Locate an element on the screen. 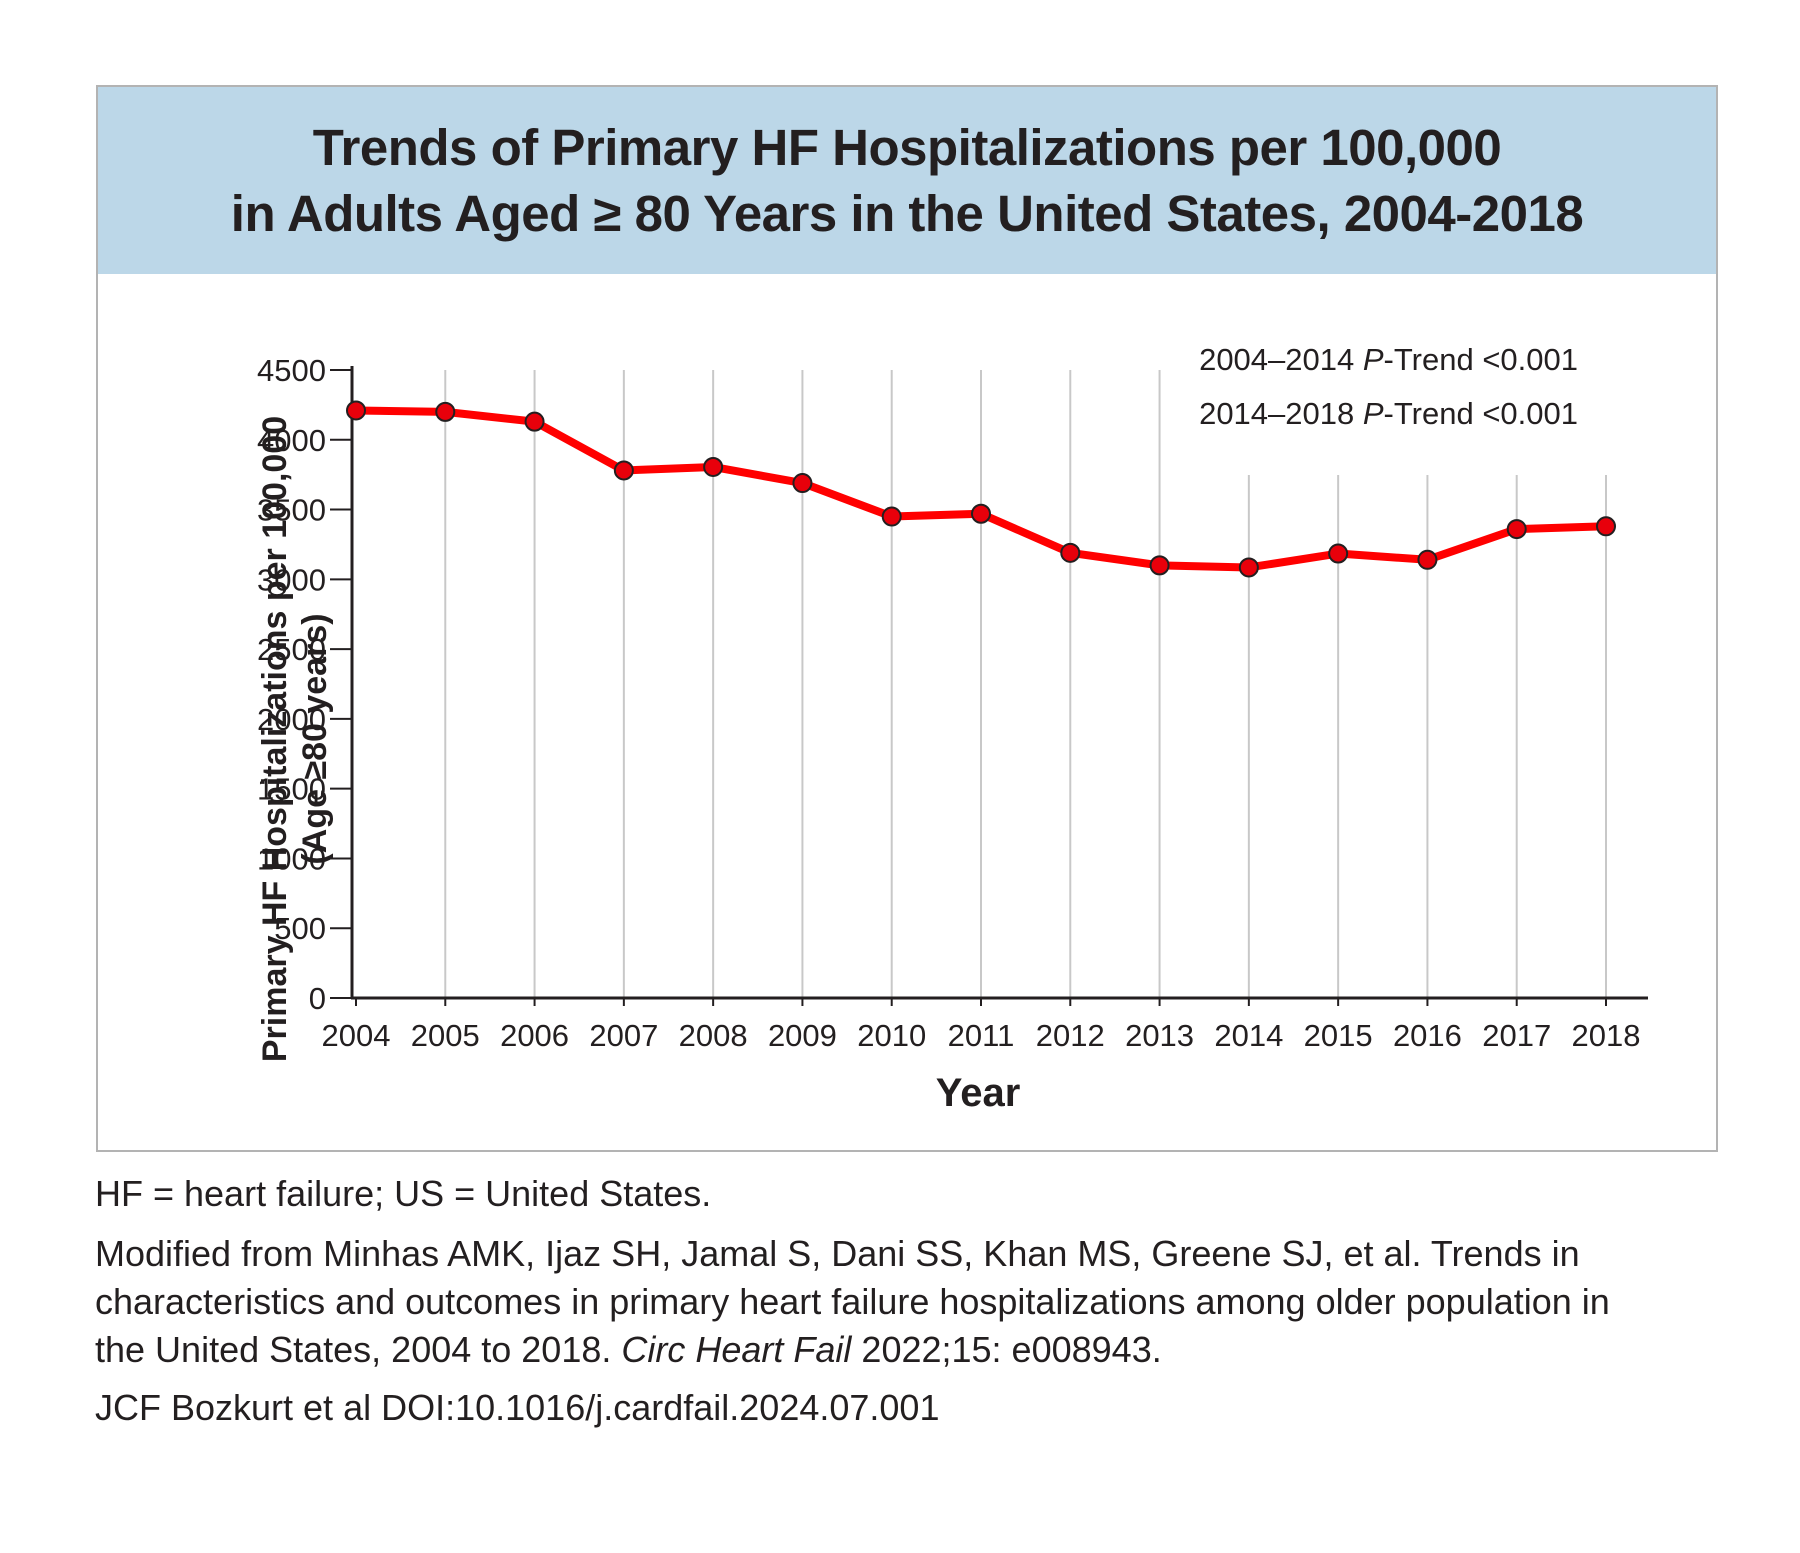 This screenshot has height=1553, width=1800. data-point-2013 is located at coordinates (1159, 565).